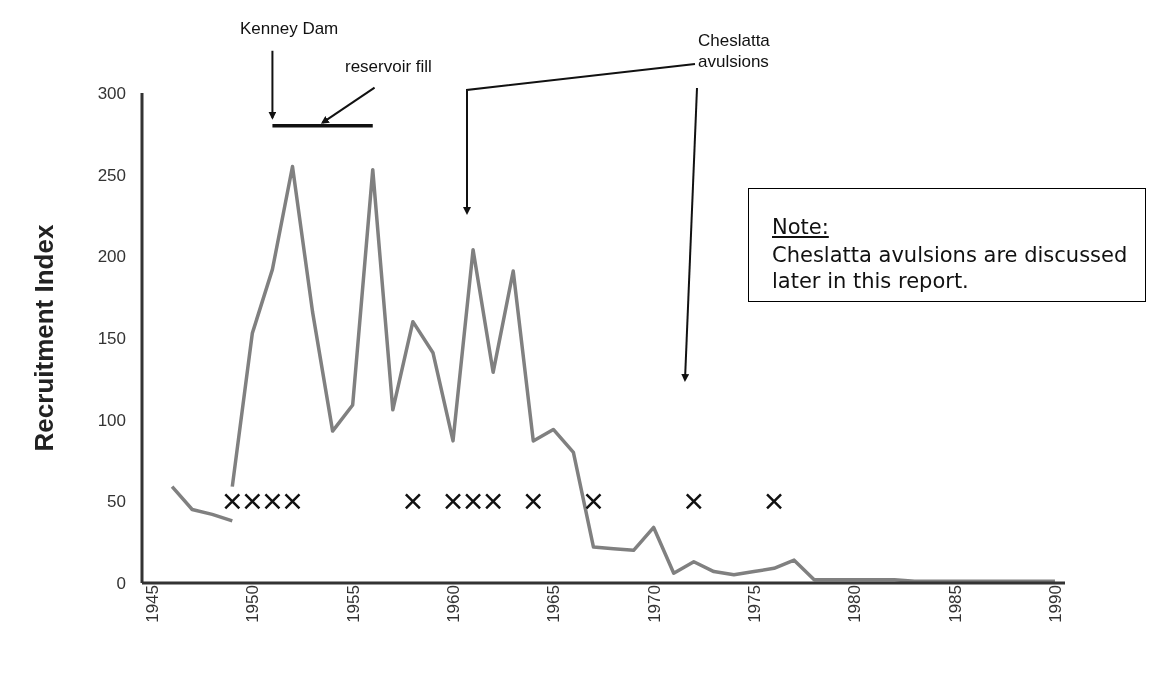 The height and width of the screenshot is (675, 1154). Describe the element at coordinates (111, 420) in the screenshot. I see `y-tick-label: 100` at that location.